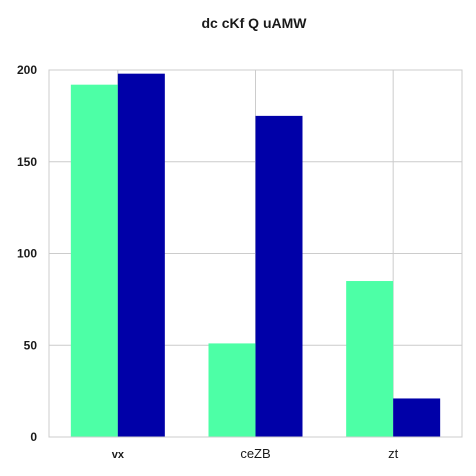  I want to click on chart-title: dc cKf Q uAMW, so click(255, 23).